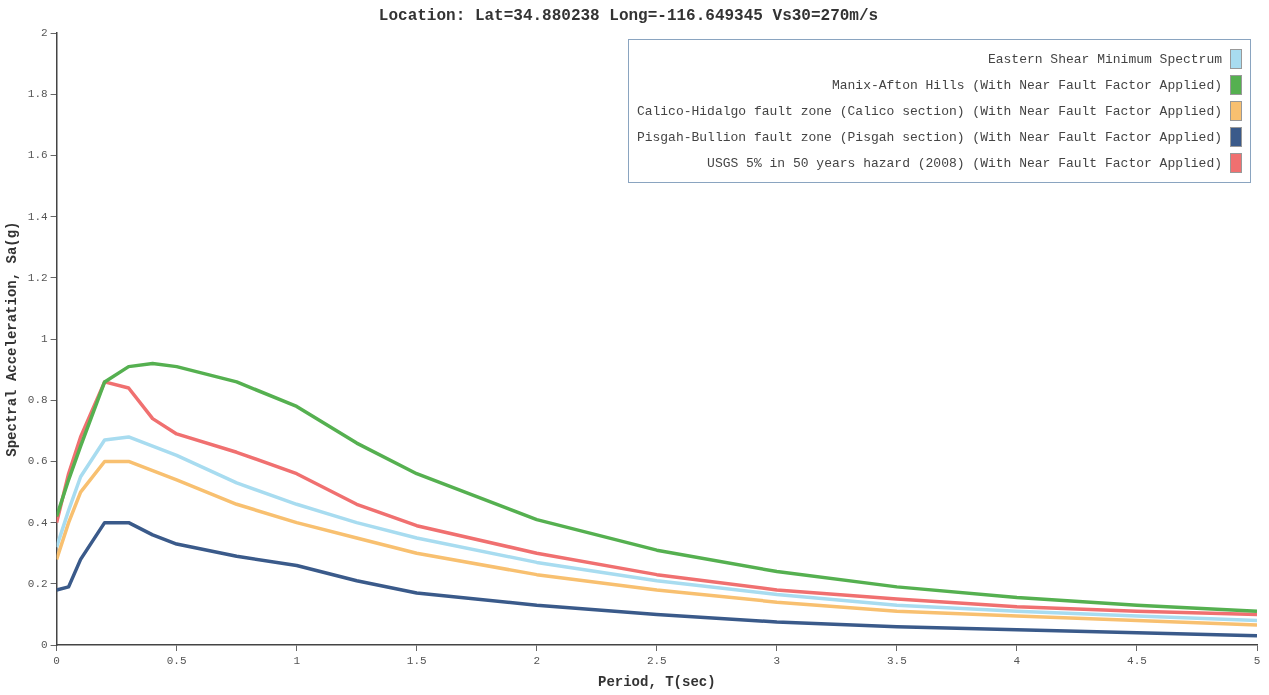  Describe the element at coordinates (777, 660) in the screenshot. I see `x-tick-label: 3` at that location.